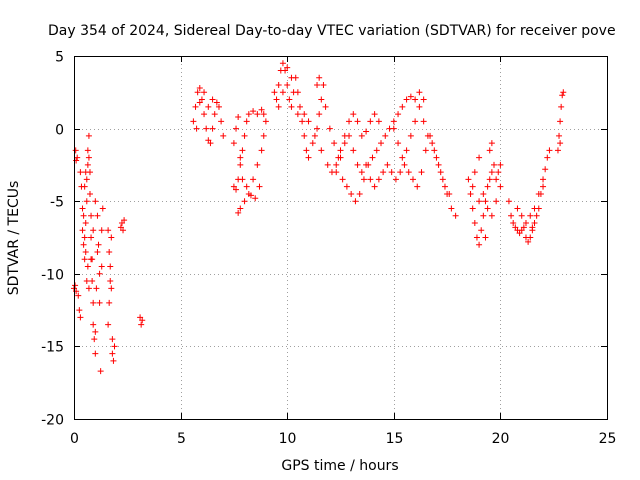 This screenshot has width=640, height=480. I want to click on x-tick-label: 0, so click(74, 439).